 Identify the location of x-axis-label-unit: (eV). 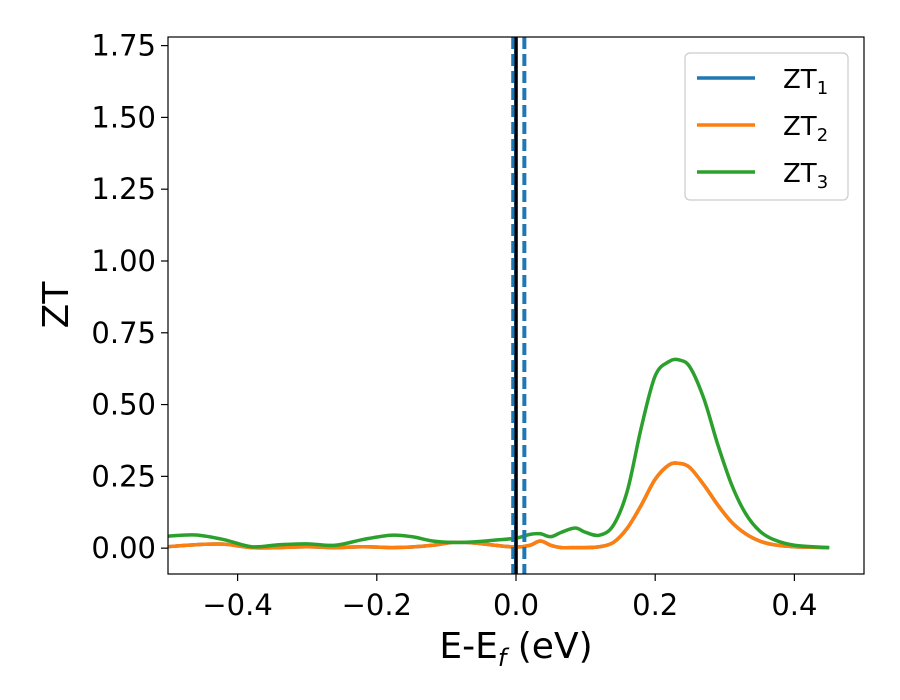
(549, 646).